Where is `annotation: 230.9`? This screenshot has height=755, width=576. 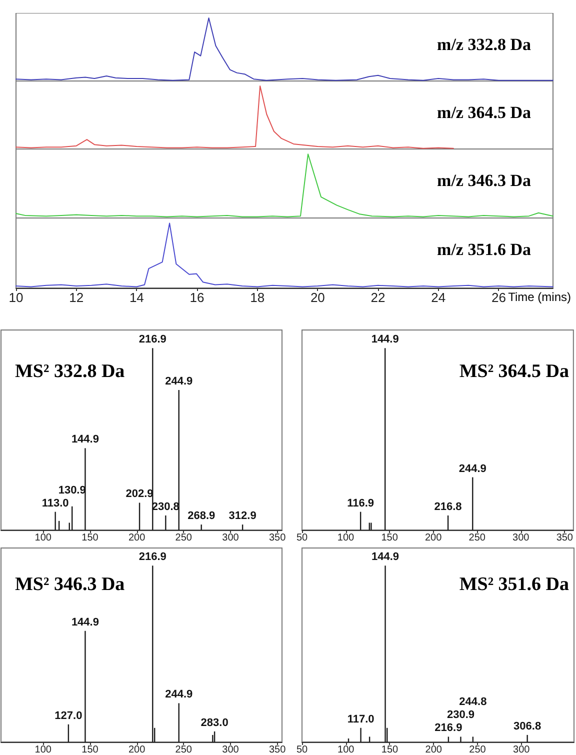 annotation: 230.9 is located at coordinates (460, 715).